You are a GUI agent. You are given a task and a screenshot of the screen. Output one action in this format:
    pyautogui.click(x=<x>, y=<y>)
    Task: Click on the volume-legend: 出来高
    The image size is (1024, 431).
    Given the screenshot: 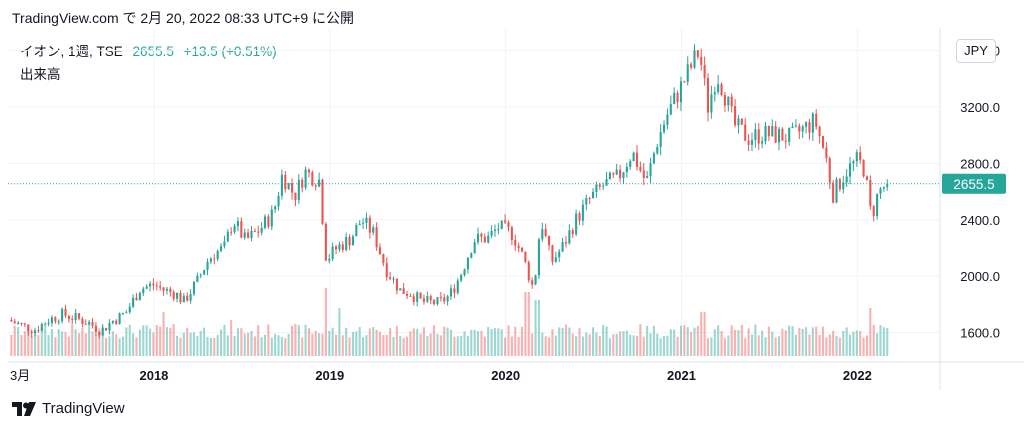 What is the action you would take?
    pyautogui.click(x=40, y=74)
    